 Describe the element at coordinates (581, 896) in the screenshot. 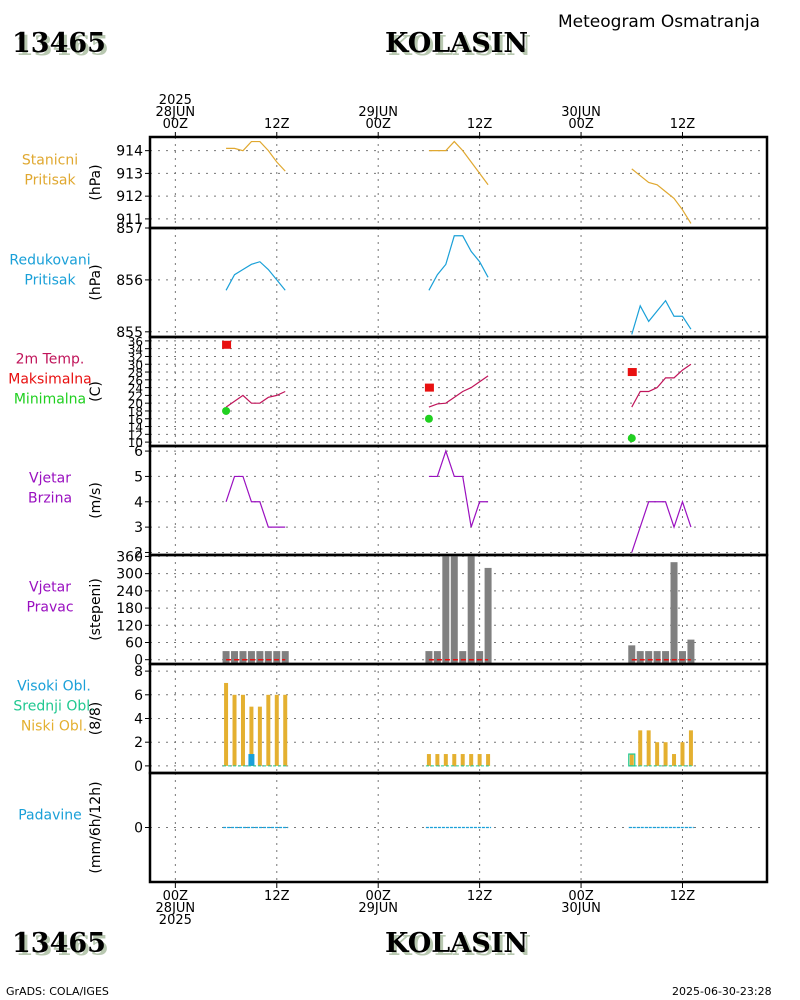

I see `bottom-time-label: 00Z` at that location.